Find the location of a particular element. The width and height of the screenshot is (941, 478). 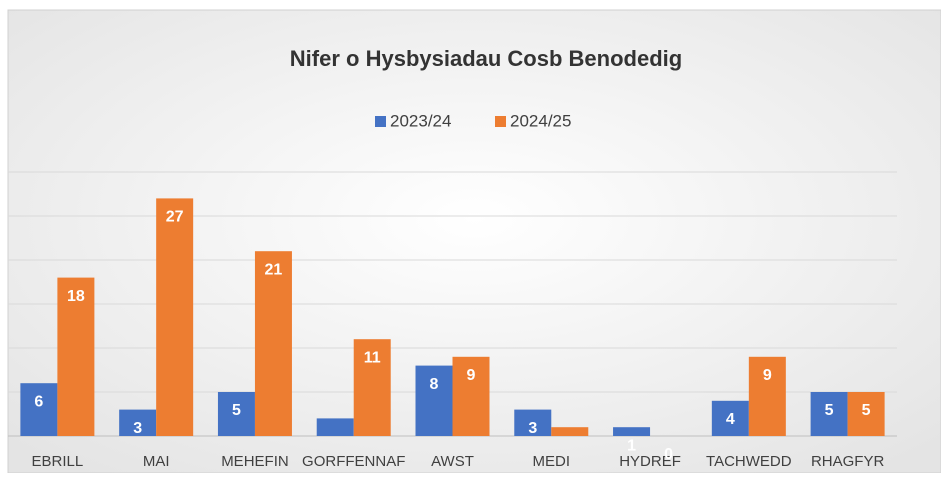

x-tick-label: EBRILL is located at coordinates (58, 461).